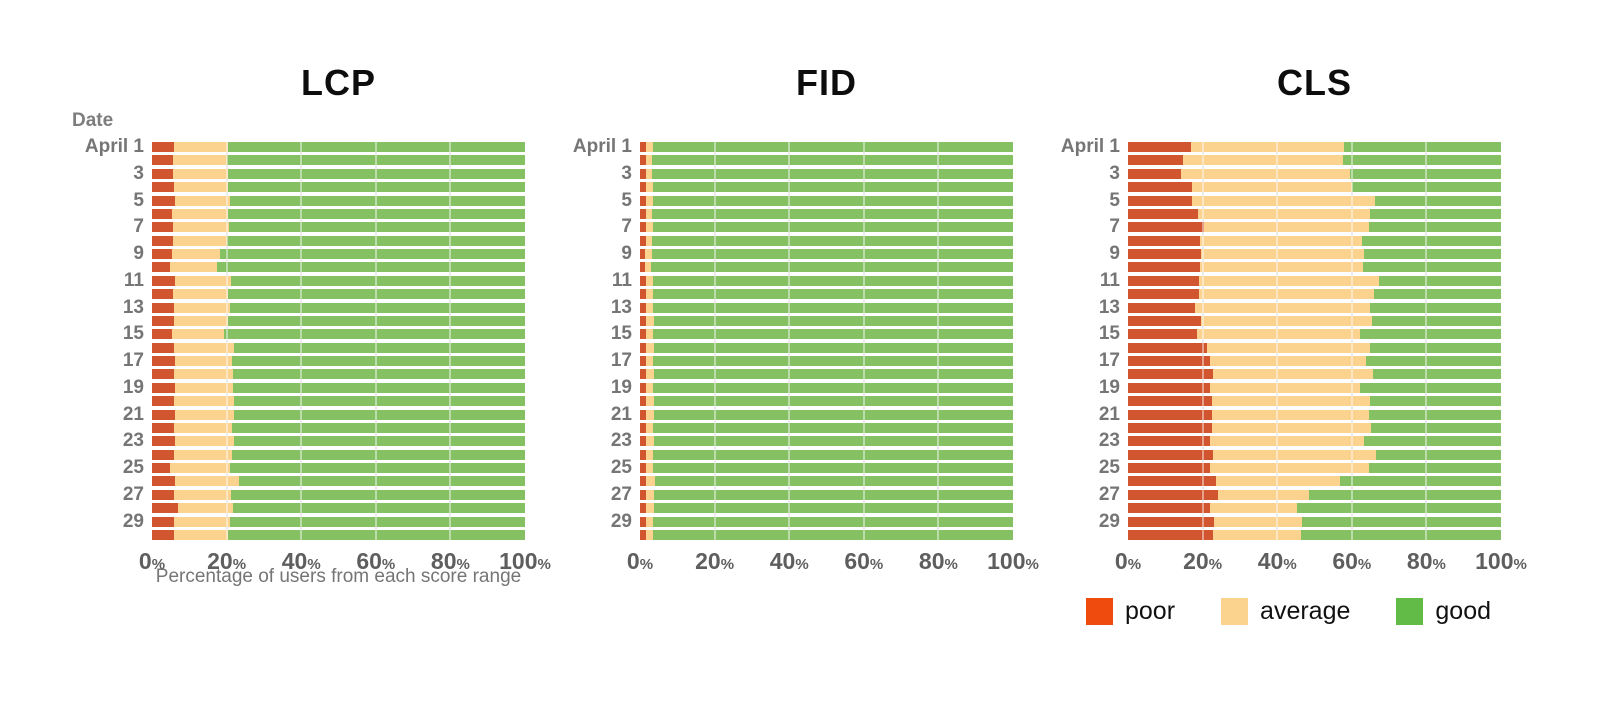  I want to click on x-axis-ticks: 0% 20% 40% 60% 80% 100%, so click(345, 563).